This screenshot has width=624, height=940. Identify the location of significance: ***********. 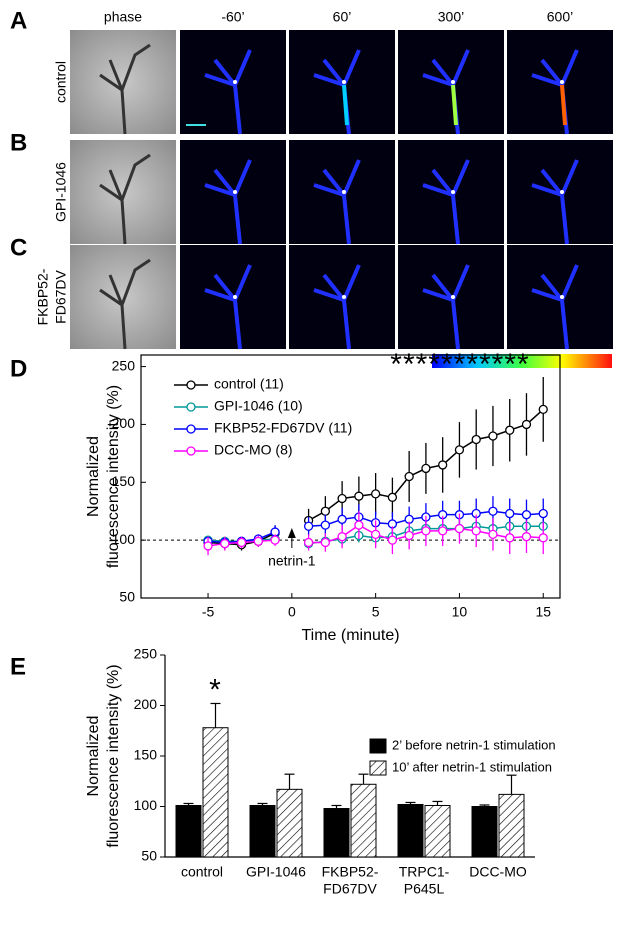
(459, 364).